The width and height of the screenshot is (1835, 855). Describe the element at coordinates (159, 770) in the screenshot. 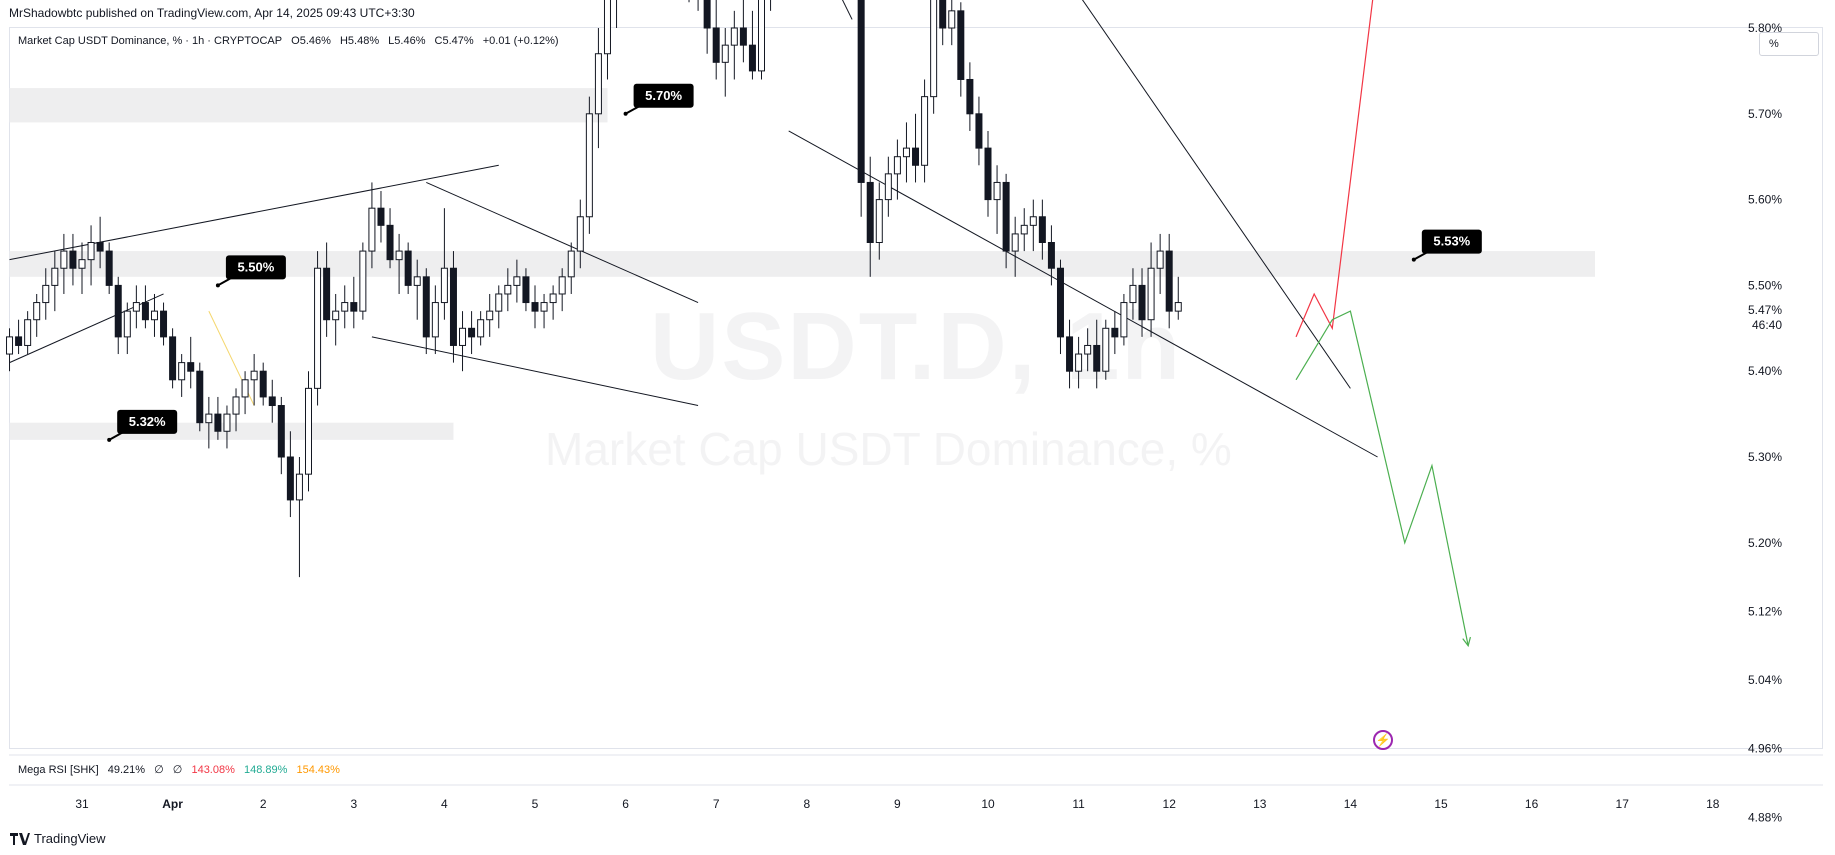

I see `rsi-value-2: ∅` at that location.